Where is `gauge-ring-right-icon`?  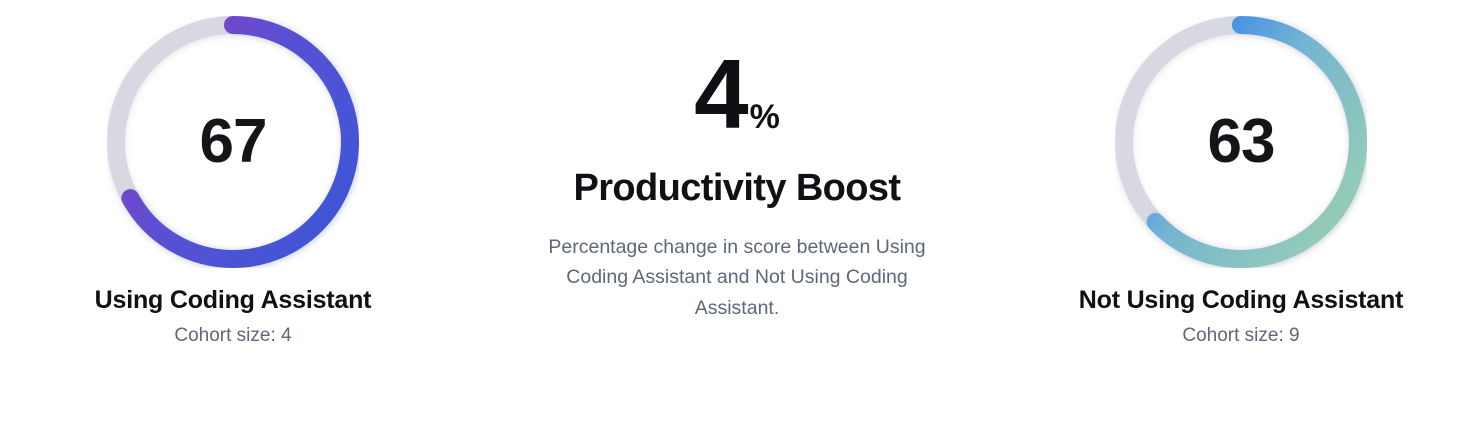
gauge-ring-right-icon is located at coordinates (1241, 142).